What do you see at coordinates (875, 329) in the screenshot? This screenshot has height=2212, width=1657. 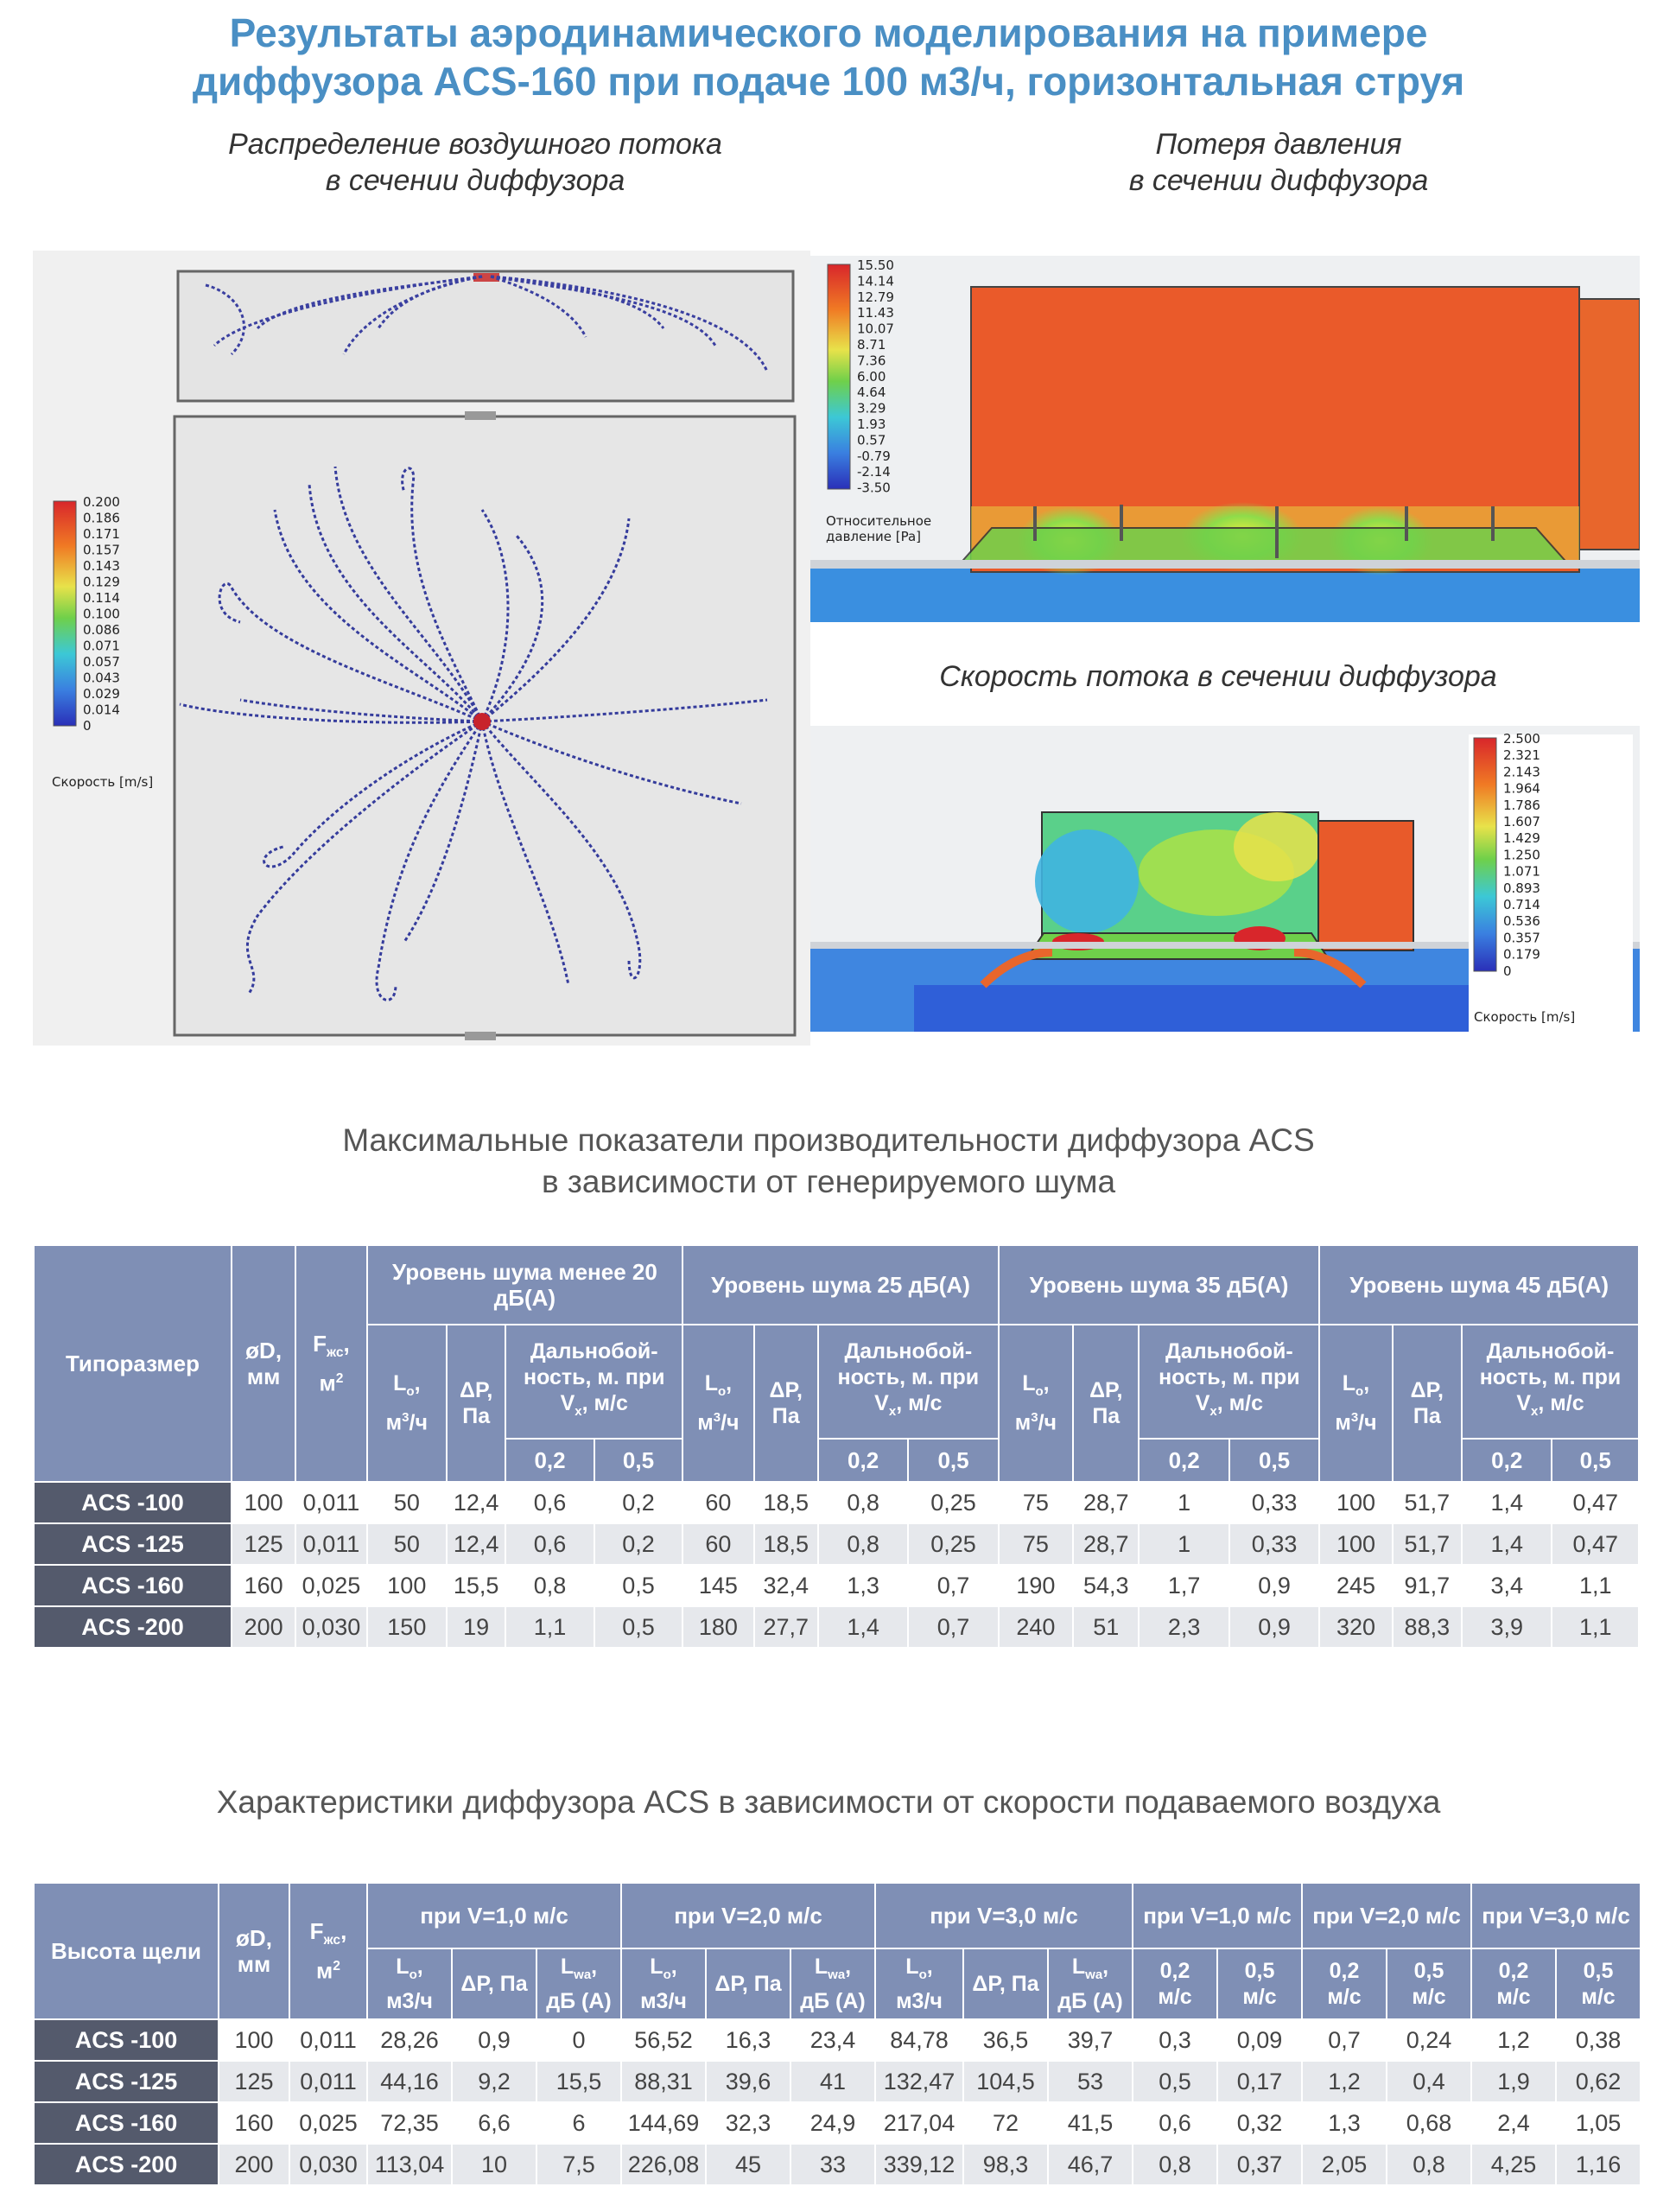 I see `legend-tick-label: 10.07` at bounding box center [875, 329].